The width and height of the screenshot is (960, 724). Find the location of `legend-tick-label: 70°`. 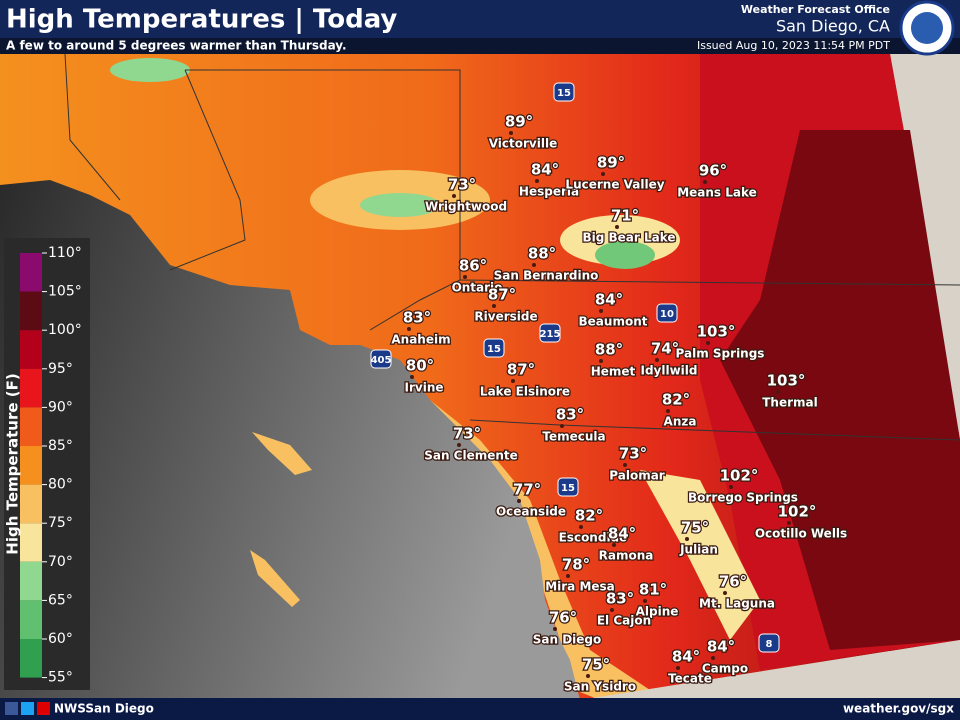

legend-tick-label: 70° is located at coordinates (60, 562).